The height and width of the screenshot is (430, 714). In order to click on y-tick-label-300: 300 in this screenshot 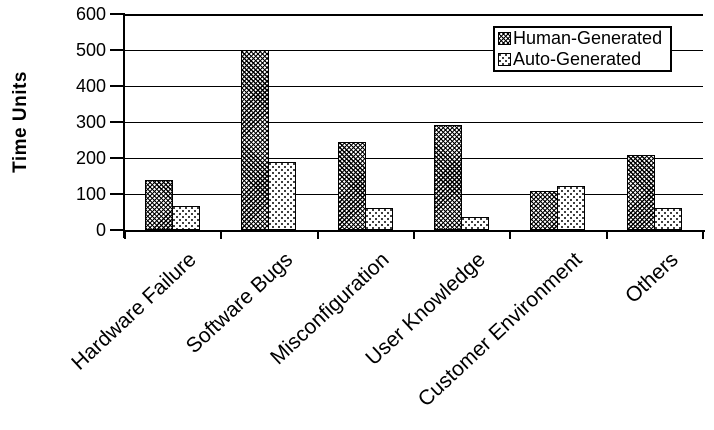, I will do `click(90, 122)`.